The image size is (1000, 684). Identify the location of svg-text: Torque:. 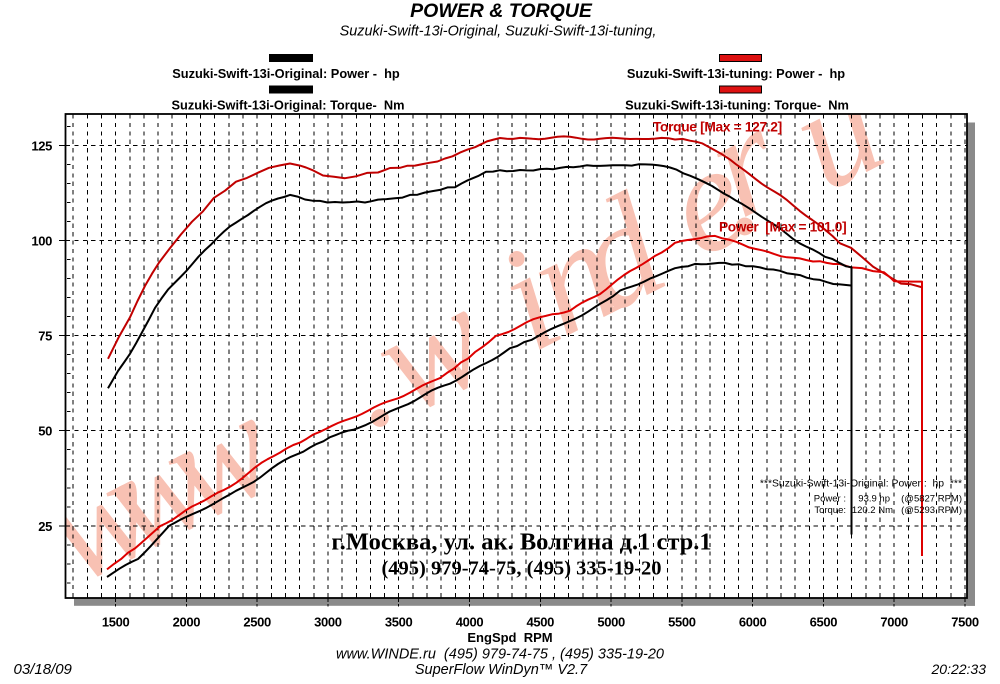
(830, 510).